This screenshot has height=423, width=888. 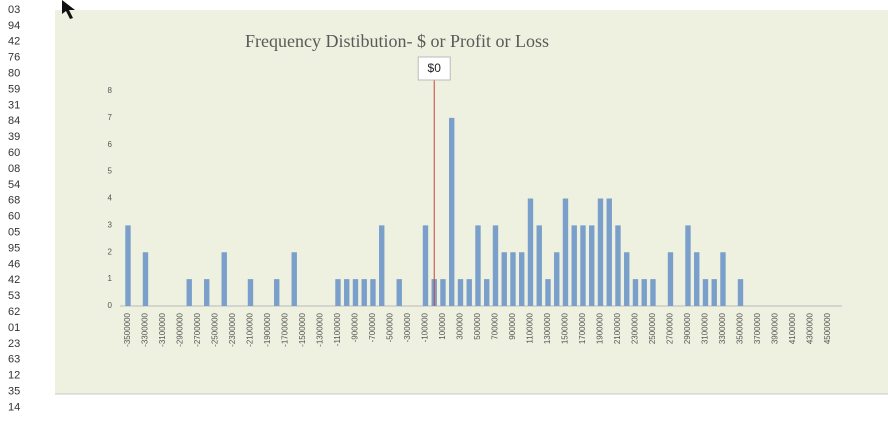 I want to click on x-tick-label: 1700000, so click(x=582, y=328).